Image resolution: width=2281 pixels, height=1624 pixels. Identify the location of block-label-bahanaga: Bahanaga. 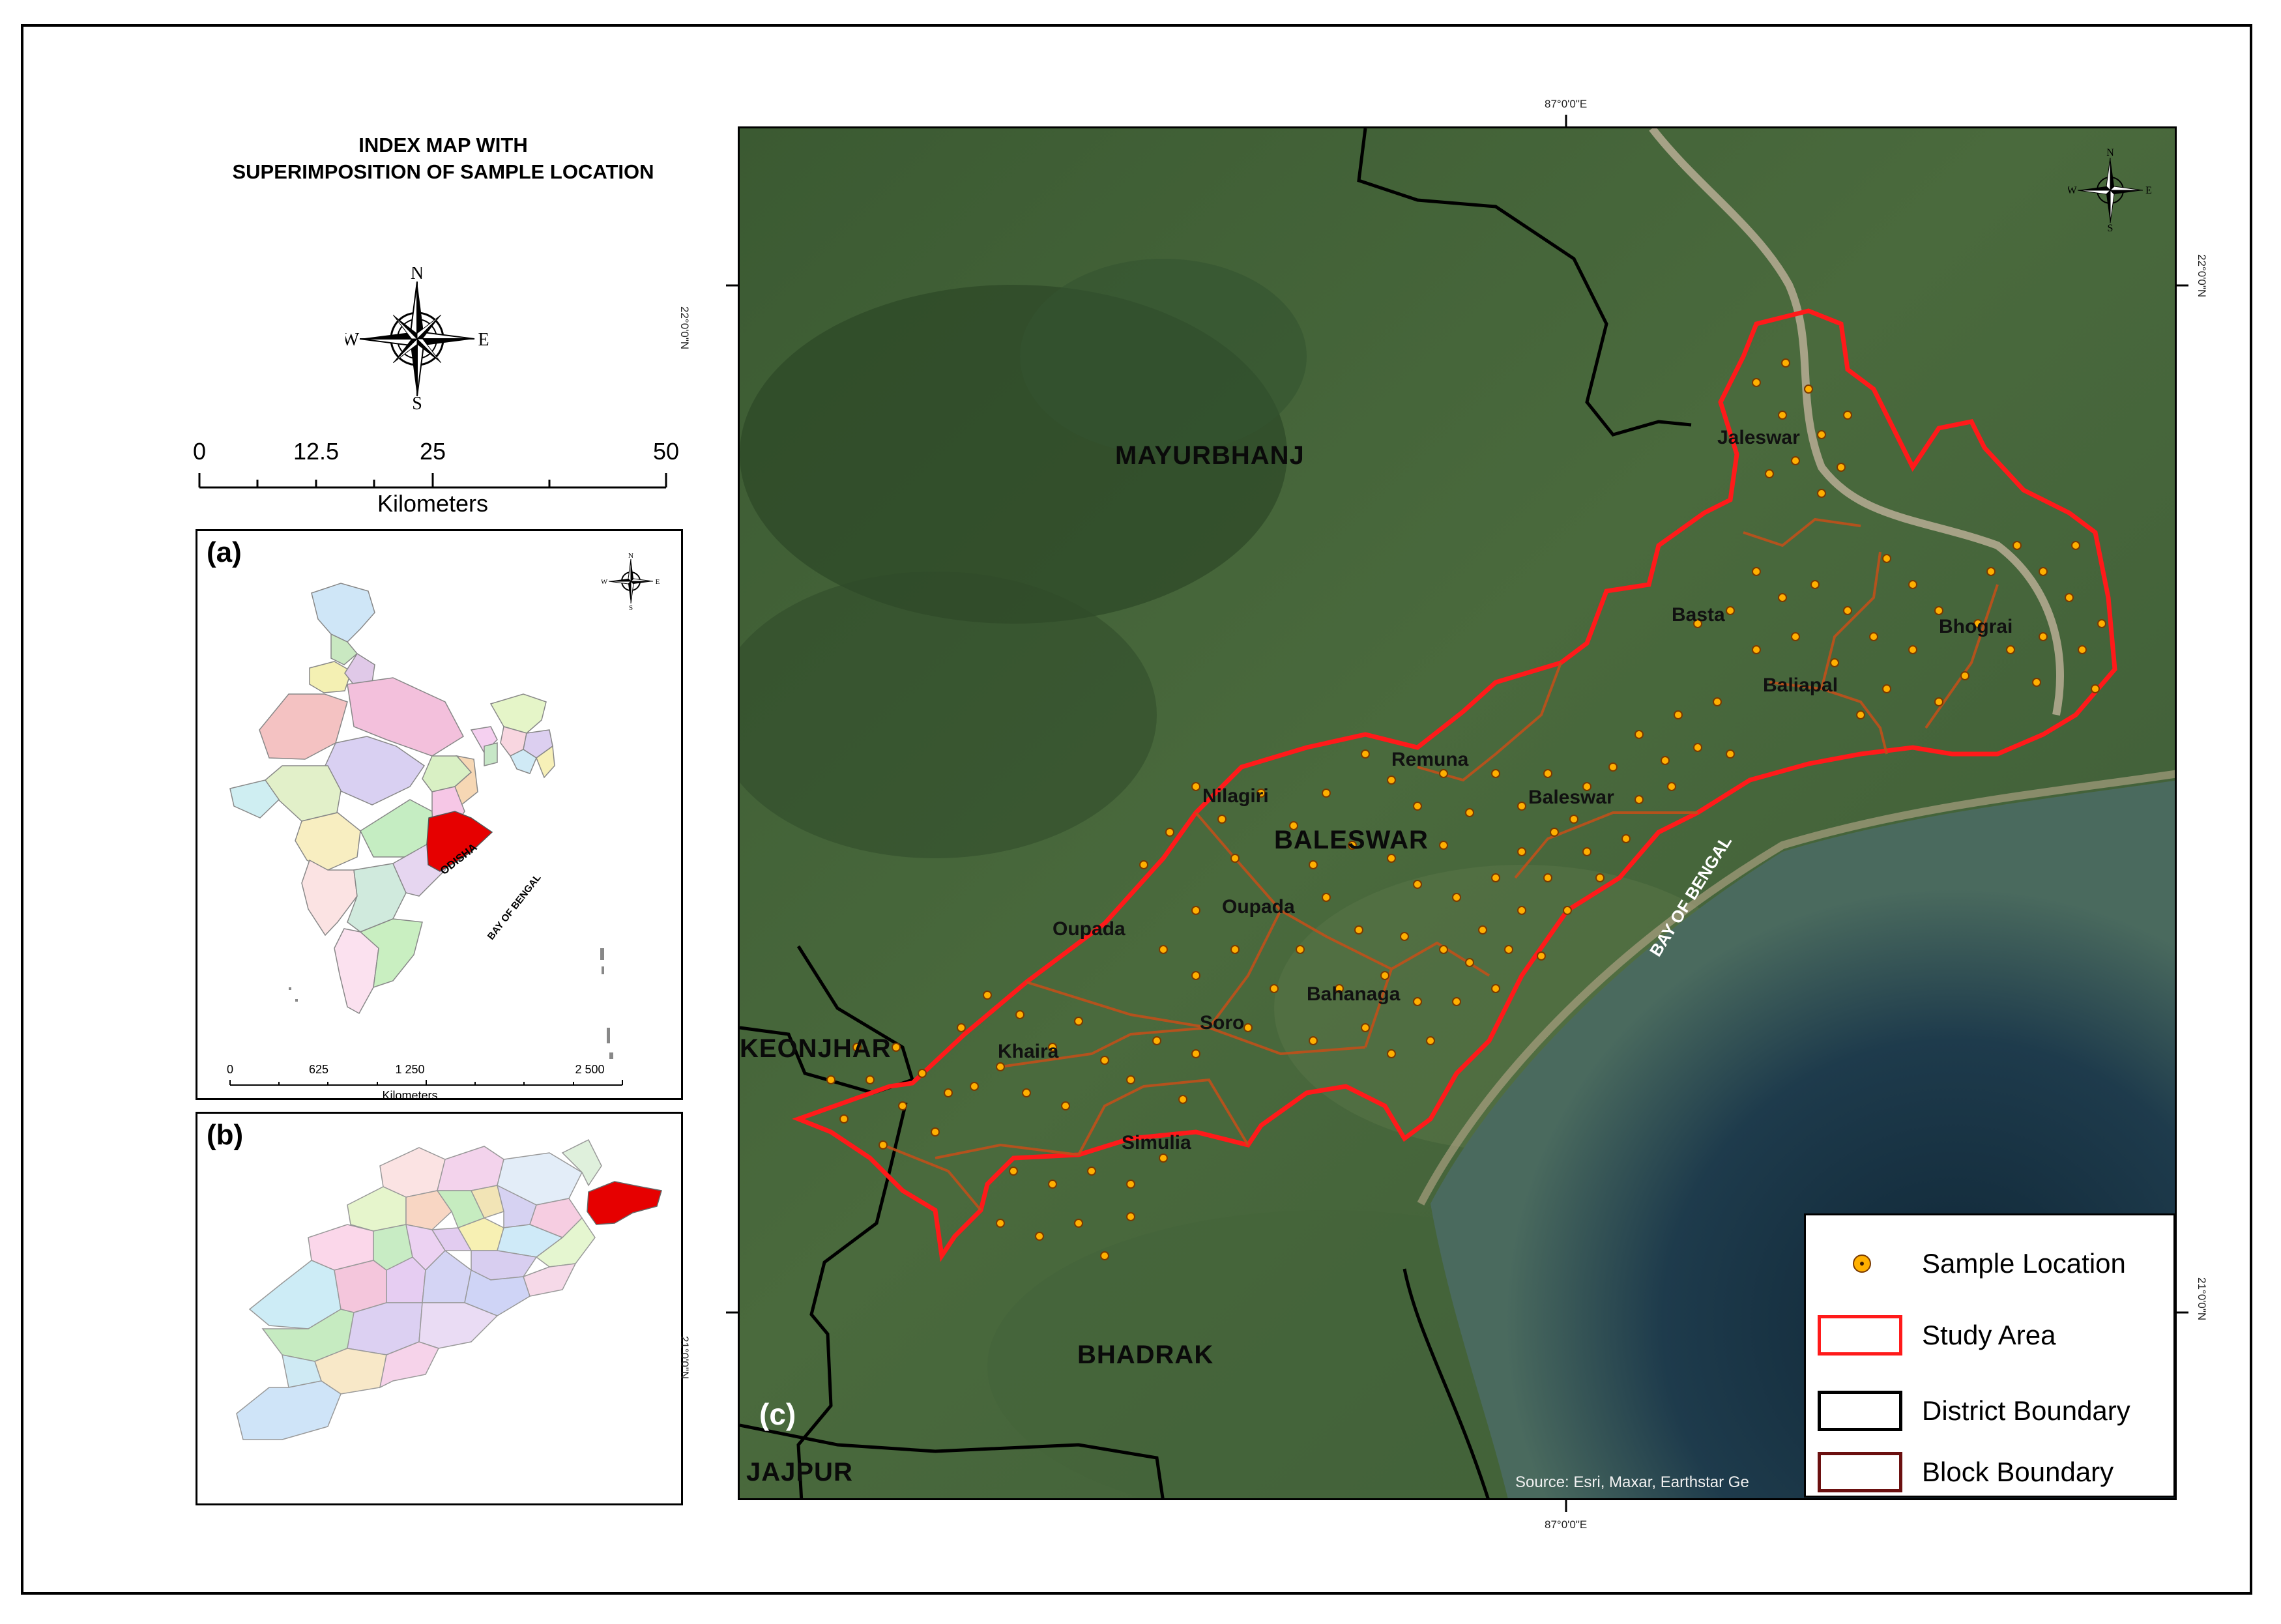
(1354, 994).